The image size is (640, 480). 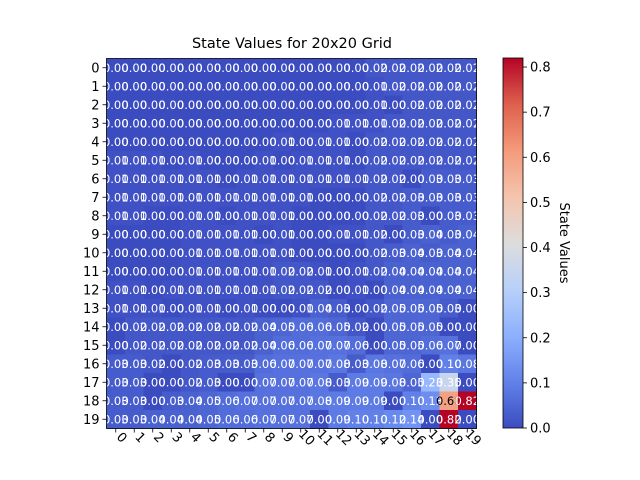 What do you see at coordinates (467, 401) in the screenshot?
I see `cell-value-label: 0.82` at bounding box center [467, 401].